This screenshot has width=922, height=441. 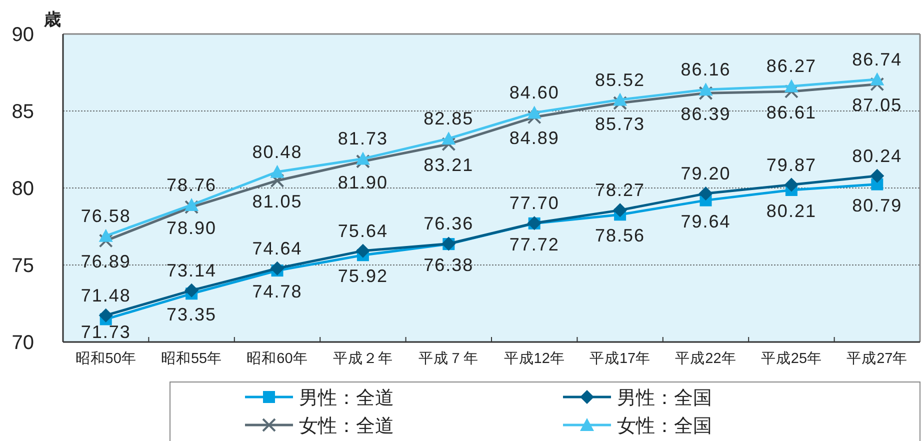 I want to click on data-label: 75.92, so click(x=363, y=276).